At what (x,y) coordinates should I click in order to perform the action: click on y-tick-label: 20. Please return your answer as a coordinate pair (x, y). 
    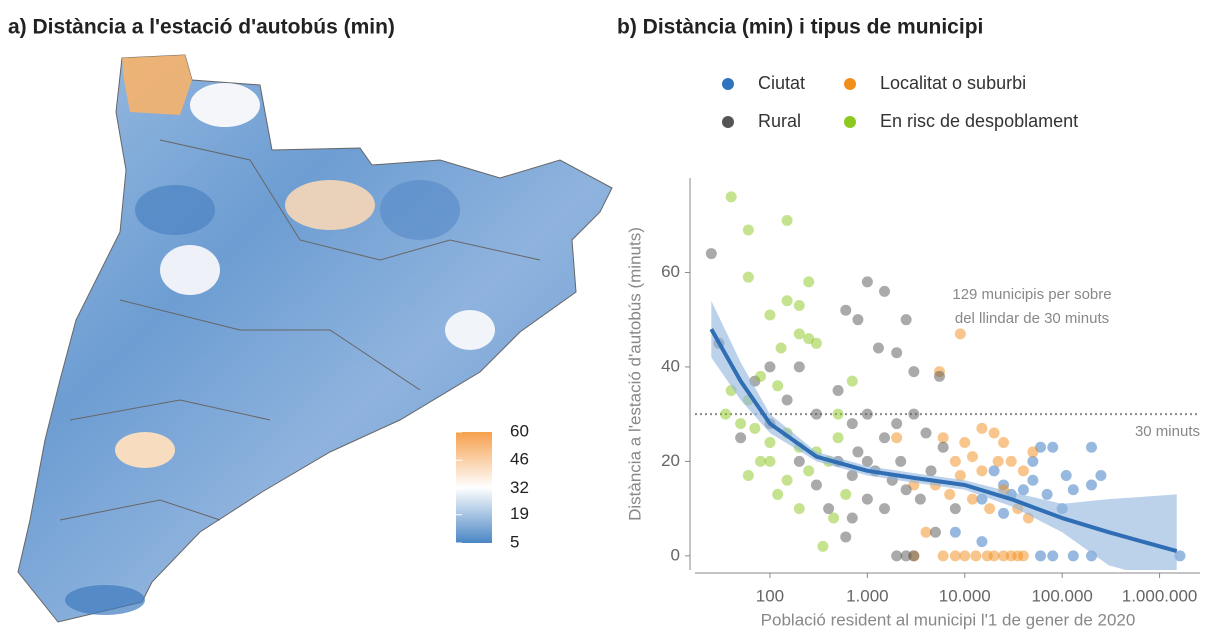
    Looking at the image, I should click on (670, 460).